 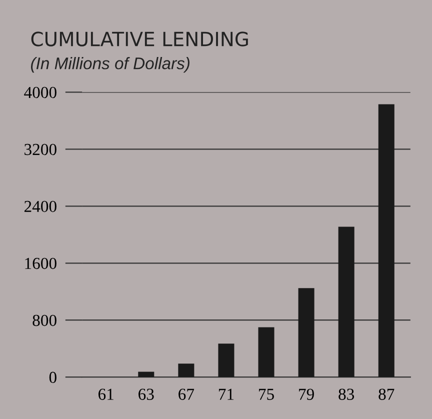 What do you see at coordinates (266, 394) in the screenshot?
I see `x-tick-label: 75` at bounding box center [266, 394].